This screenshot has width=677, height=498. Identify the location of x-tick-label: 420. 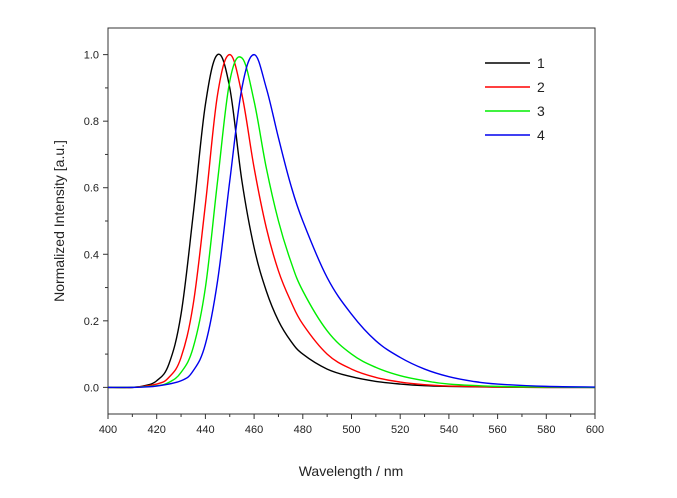
(157, 430).